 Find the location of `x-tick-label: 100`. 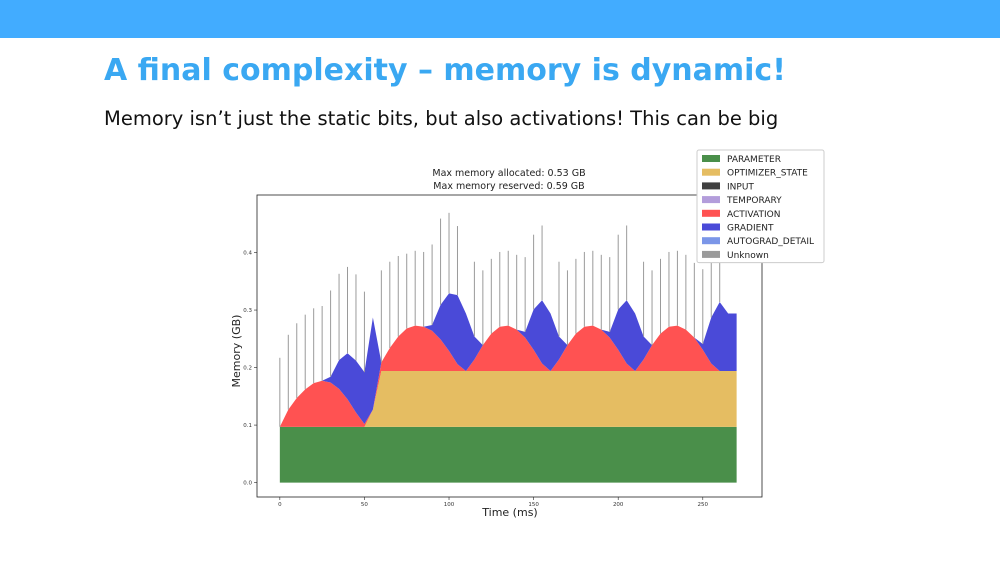

x-tick-label: 100 is located at coordinates (449, 505).